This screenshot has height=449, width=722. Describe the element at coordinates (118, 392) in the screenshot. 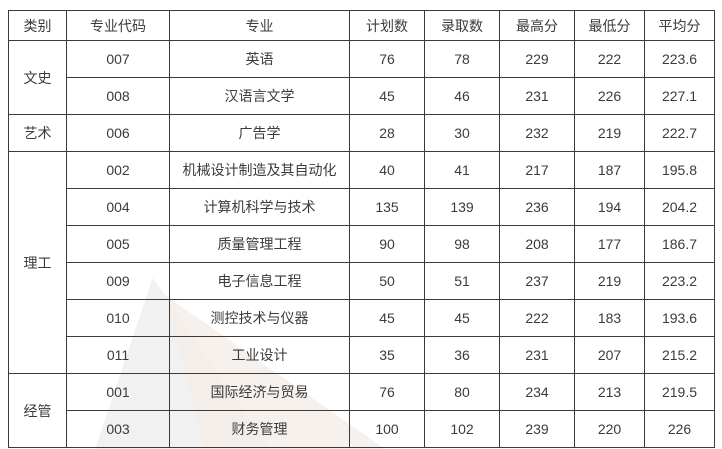

I see `code-cell: 001` at that location.